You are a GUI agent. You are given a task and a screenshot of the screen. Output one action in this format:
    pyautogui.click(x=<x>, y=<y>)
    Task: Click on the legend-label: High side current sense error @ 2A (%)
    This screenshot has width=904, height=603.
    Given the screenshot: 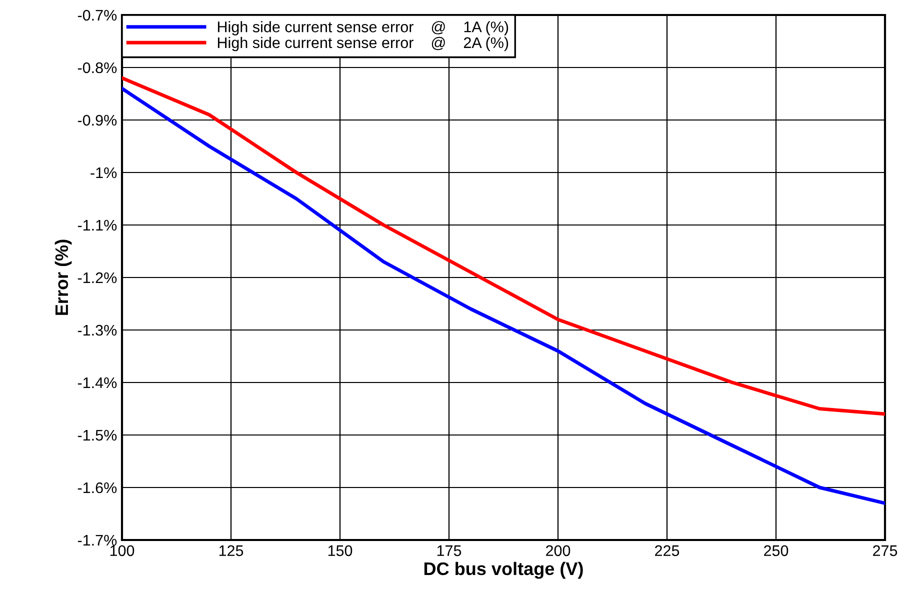 What is the action you would take?
    pyautogui.click(x=363, y=44)
    